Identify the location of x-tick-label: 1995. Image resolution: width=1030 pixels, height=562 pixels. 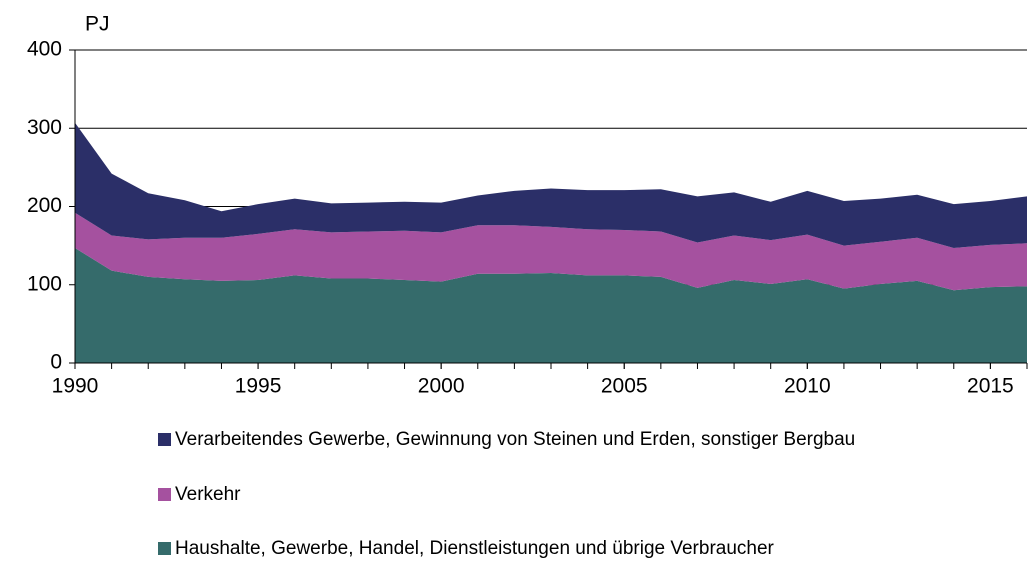
(258, 386).